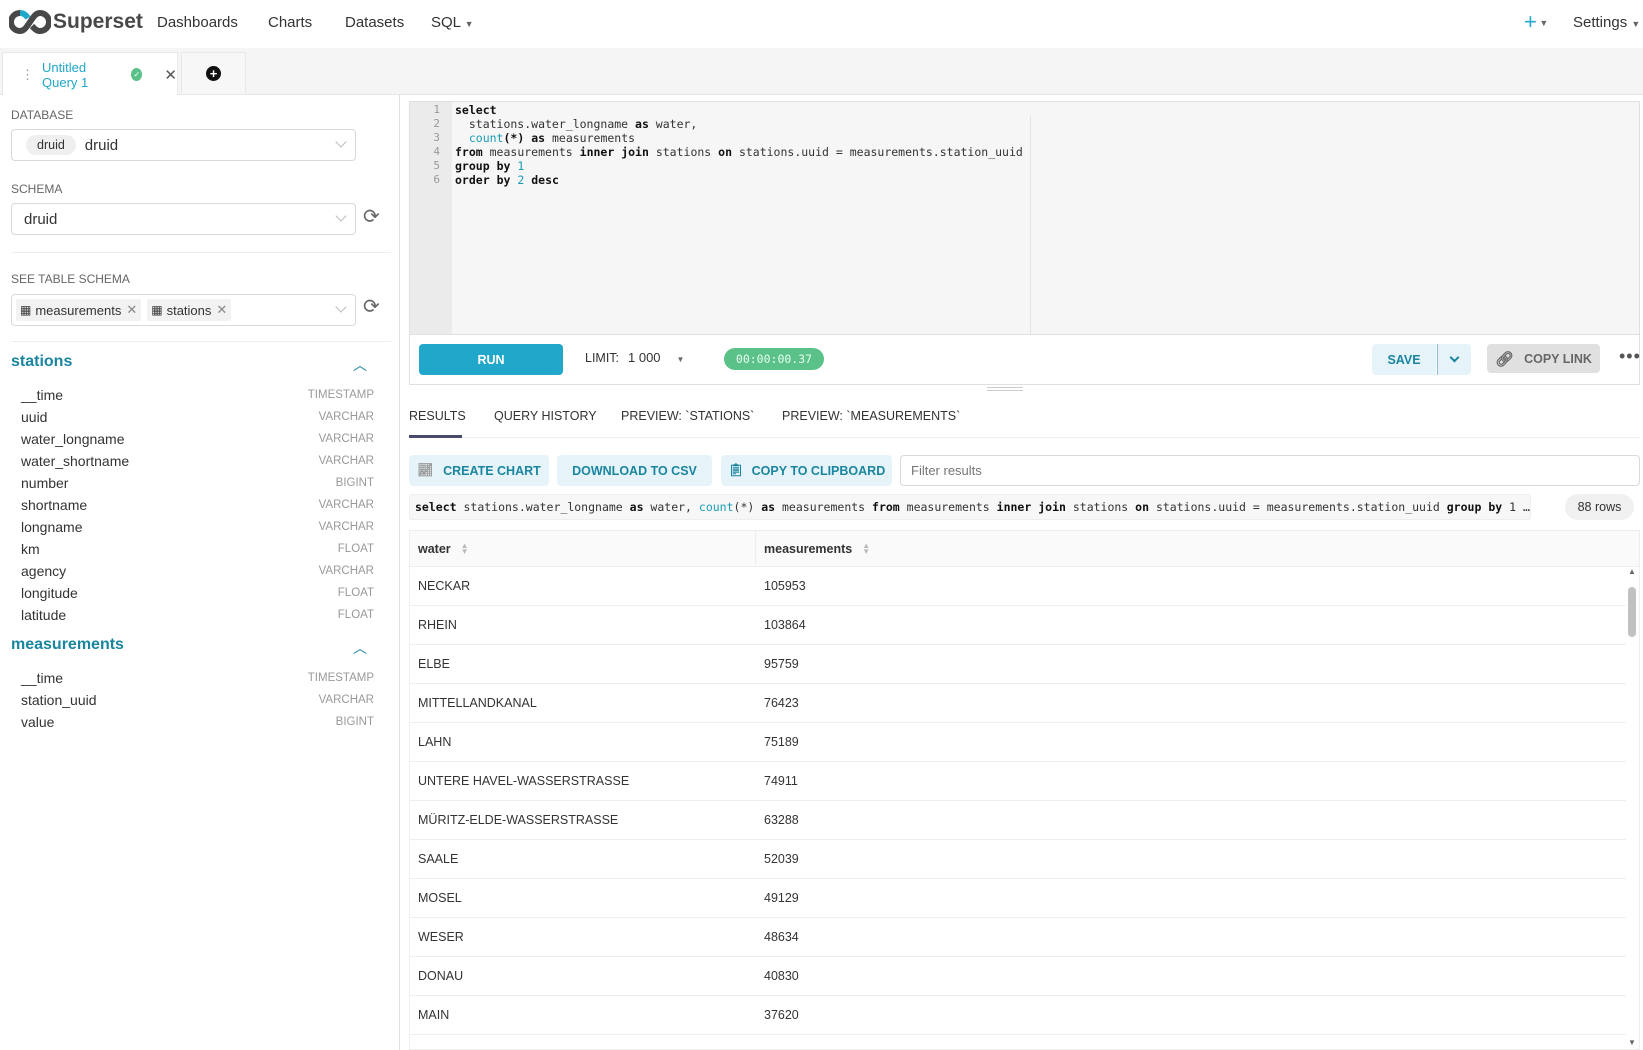 The image size is (1643, 1050). I want to click on plus-circle-icon: +, so click(213, 73).